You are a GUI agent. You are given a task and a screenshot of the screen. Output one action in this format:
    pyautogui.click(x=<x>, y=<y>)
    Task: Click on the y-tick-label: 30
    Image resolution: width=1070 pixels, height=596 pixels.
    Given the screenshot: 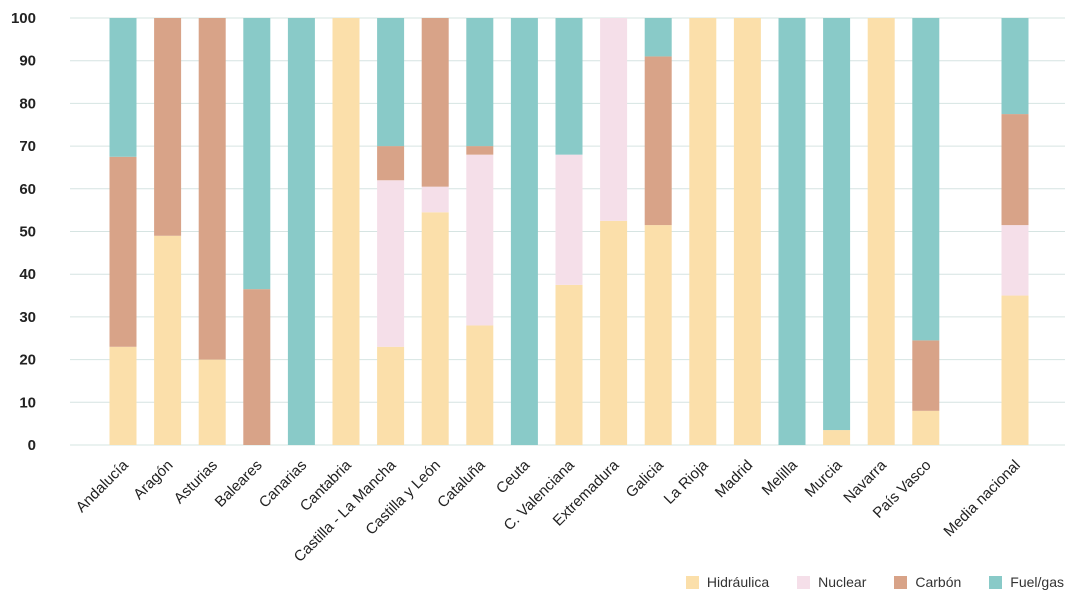 What is the action you would take?
    pyautogui.click(x=27, y=317)
    